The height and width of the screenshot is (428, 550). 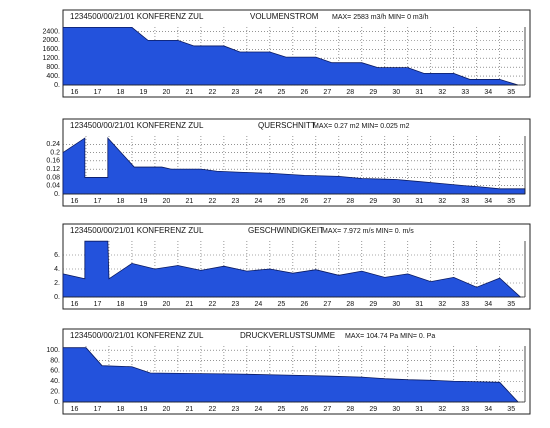 I want to click on y-tick-label: 80., so click(x=55, y=360).